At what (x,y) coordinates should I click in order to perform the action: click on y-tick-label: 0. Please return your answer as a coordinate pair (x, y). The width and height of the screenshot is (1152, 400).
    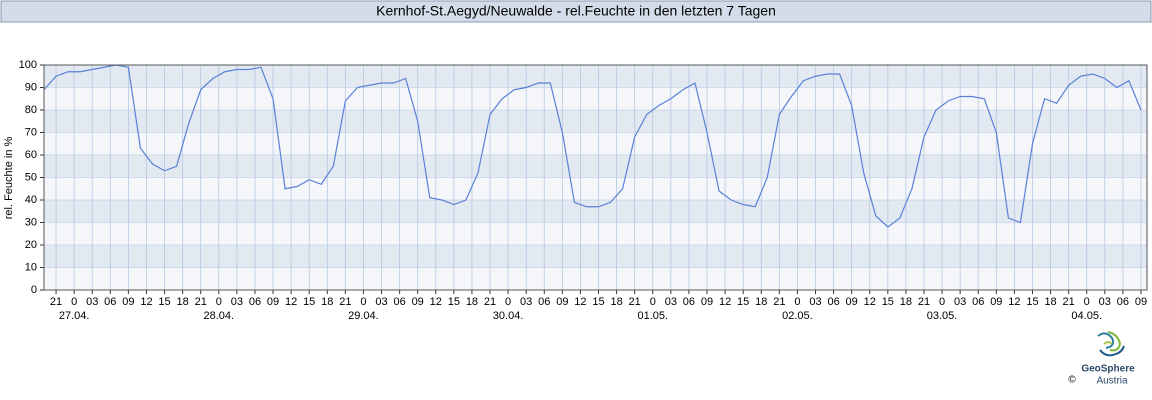
    Looking at the image, I should click on (34, 290).